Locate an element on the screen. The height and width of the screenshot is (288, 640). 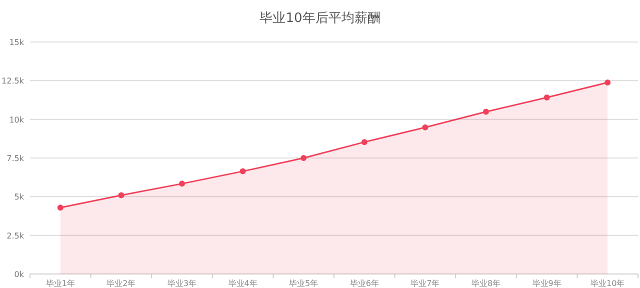
chart-title: 毕业10年后平均薪酬 is located at coordinates (320, 18).